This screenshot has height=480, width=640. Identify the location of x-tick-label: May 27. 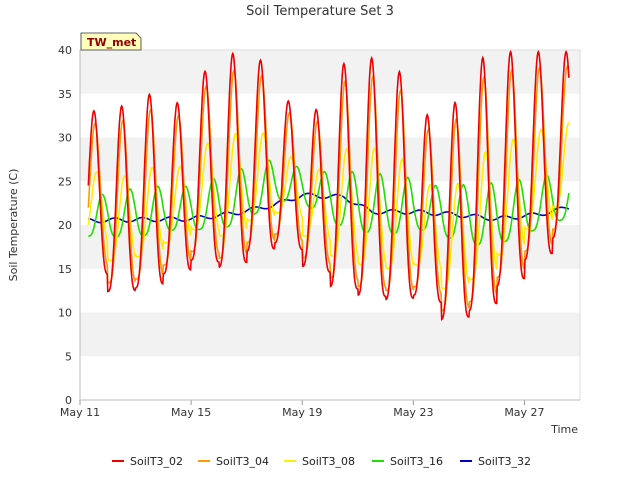
(524, 412).